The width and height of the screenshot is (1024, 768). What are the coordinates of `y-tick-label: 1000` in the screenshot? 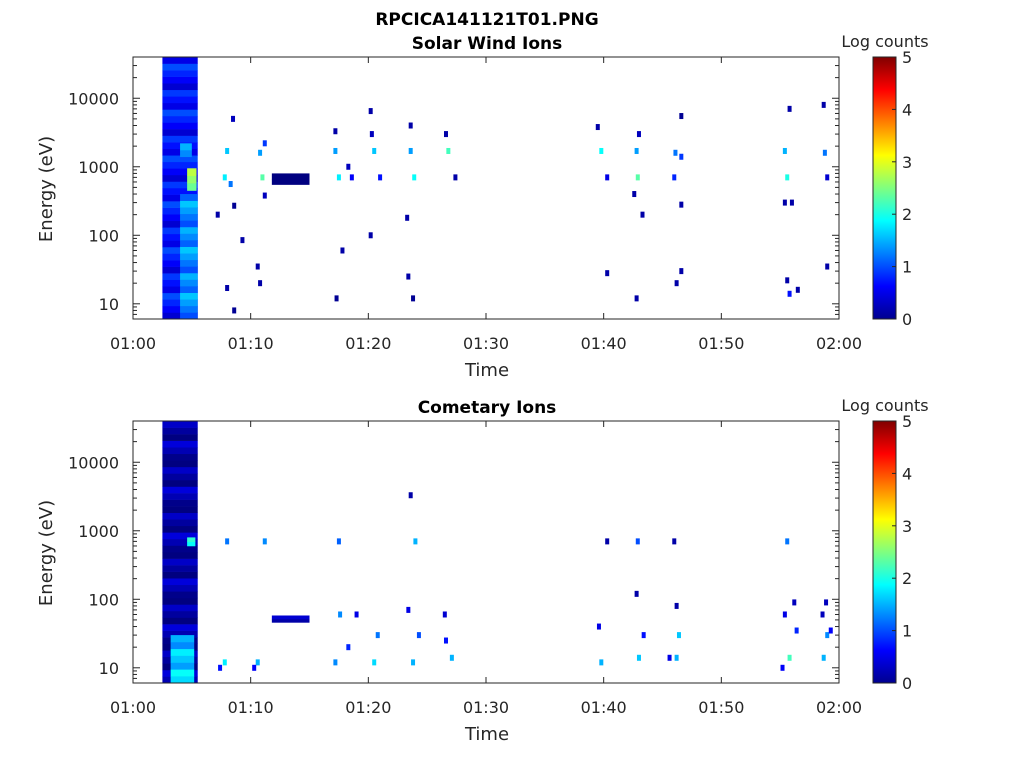 It's located at (98, 167).